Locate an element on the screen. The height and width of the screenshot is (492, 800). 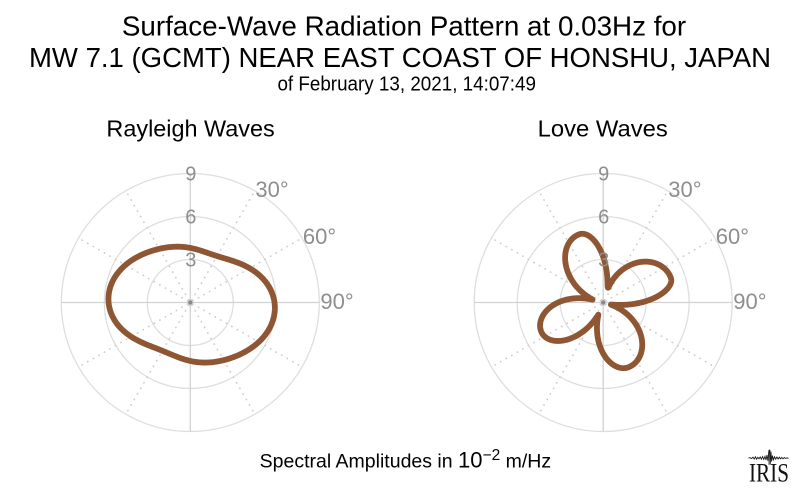
svg-text: Love Waves is located at coordinates (603, 128).